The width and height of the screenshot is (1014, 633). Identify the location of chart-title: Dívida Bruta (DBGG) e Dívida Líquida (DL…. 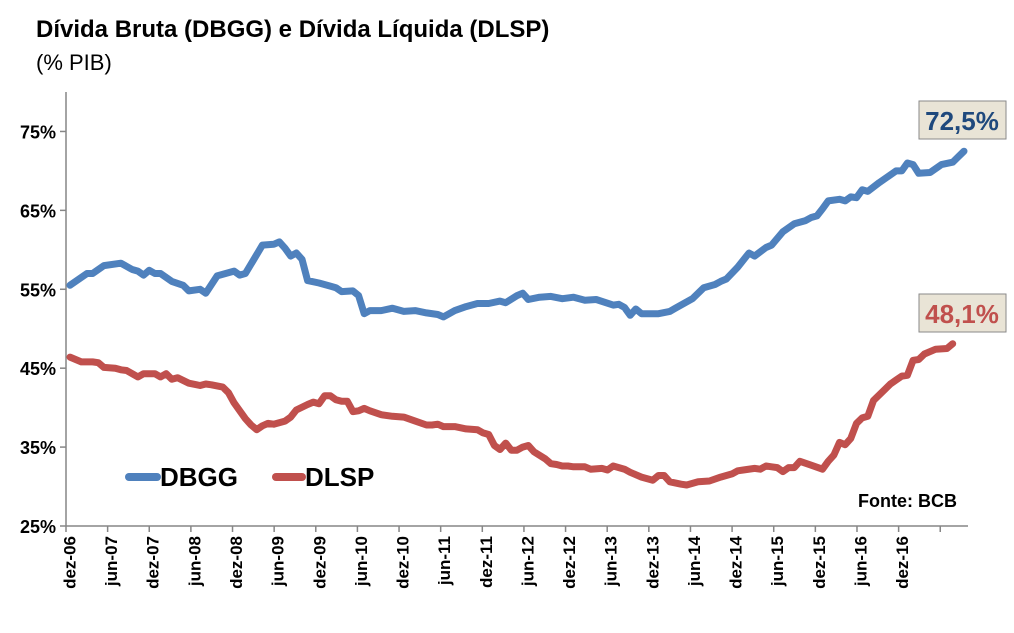
(293, 29).